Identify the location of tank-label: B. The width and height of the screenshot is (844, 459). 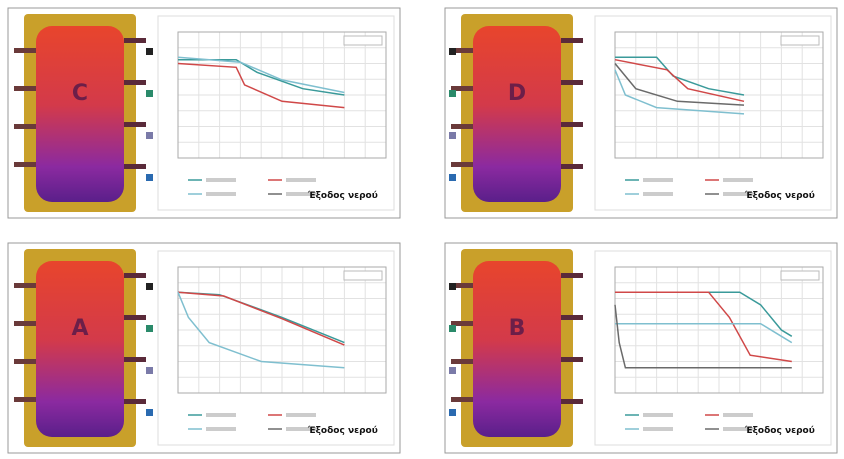
(517, 328).